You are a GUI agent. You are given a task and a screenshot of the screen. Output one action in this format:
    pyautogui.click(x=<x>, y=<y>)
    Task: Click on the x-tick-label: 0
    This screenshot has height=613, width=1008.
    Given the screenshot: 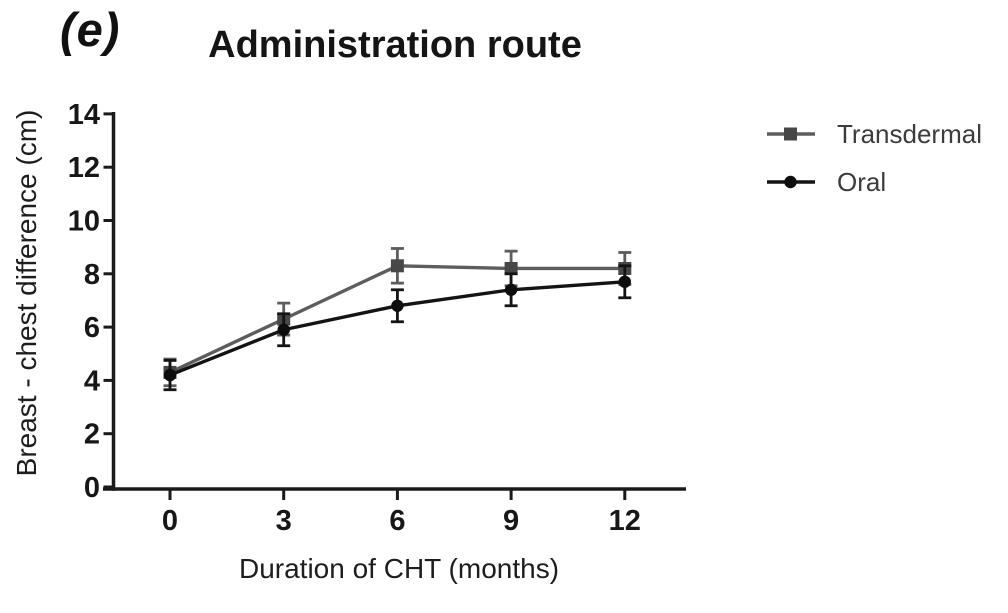 What is the action you would take?
    pyautogui.click(x=170, y=521)
    